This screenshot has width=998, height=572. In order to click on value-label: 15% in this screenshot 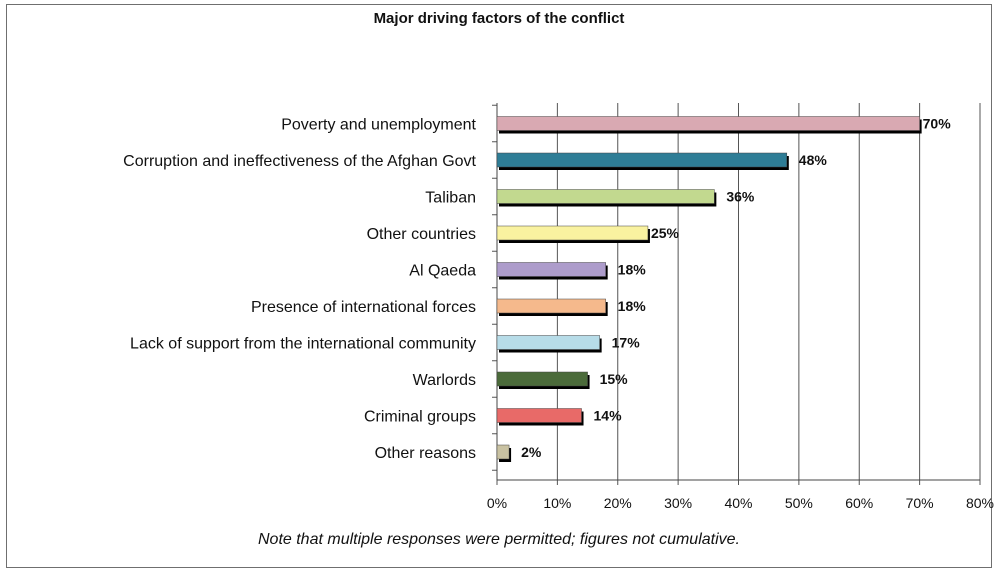, I will do `click(614, 379)`.